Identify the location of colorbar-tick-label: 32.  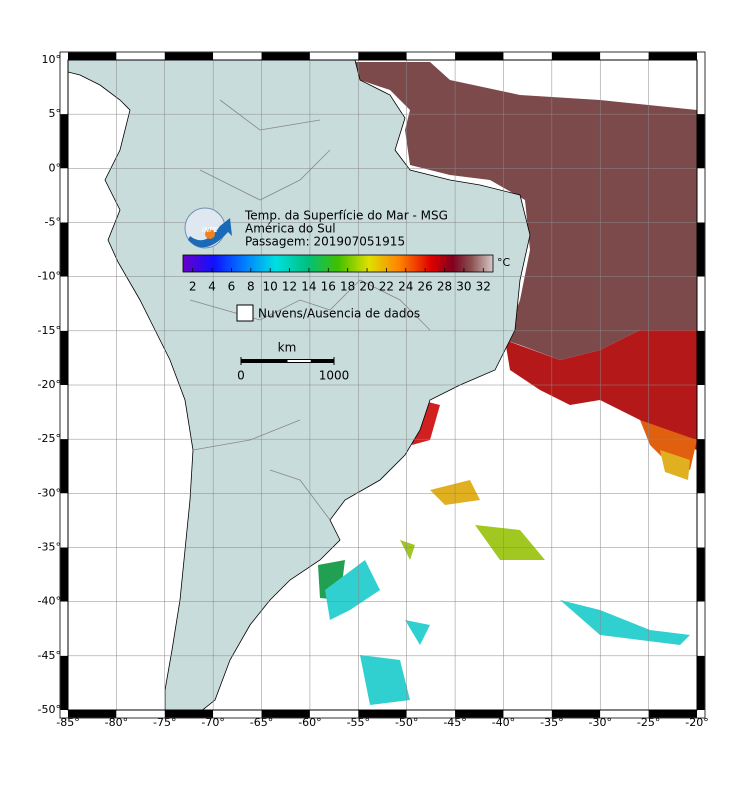
(483, 287).